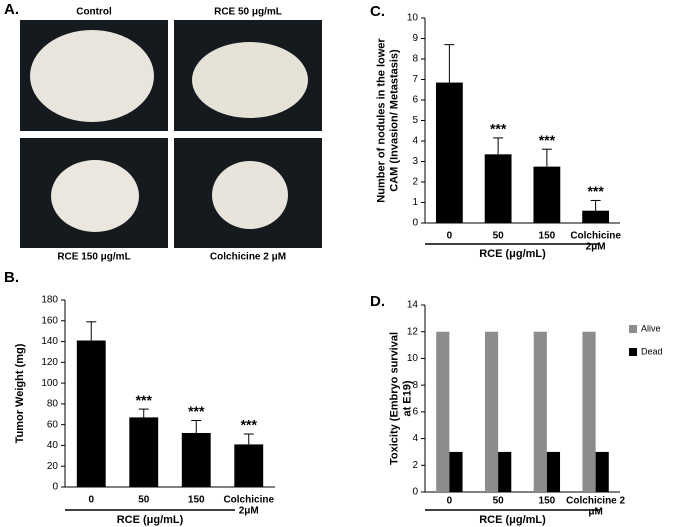  Describe the element at coordinates (413, 331) in the screenshot. I see `y-tick-label: 12` at that location.